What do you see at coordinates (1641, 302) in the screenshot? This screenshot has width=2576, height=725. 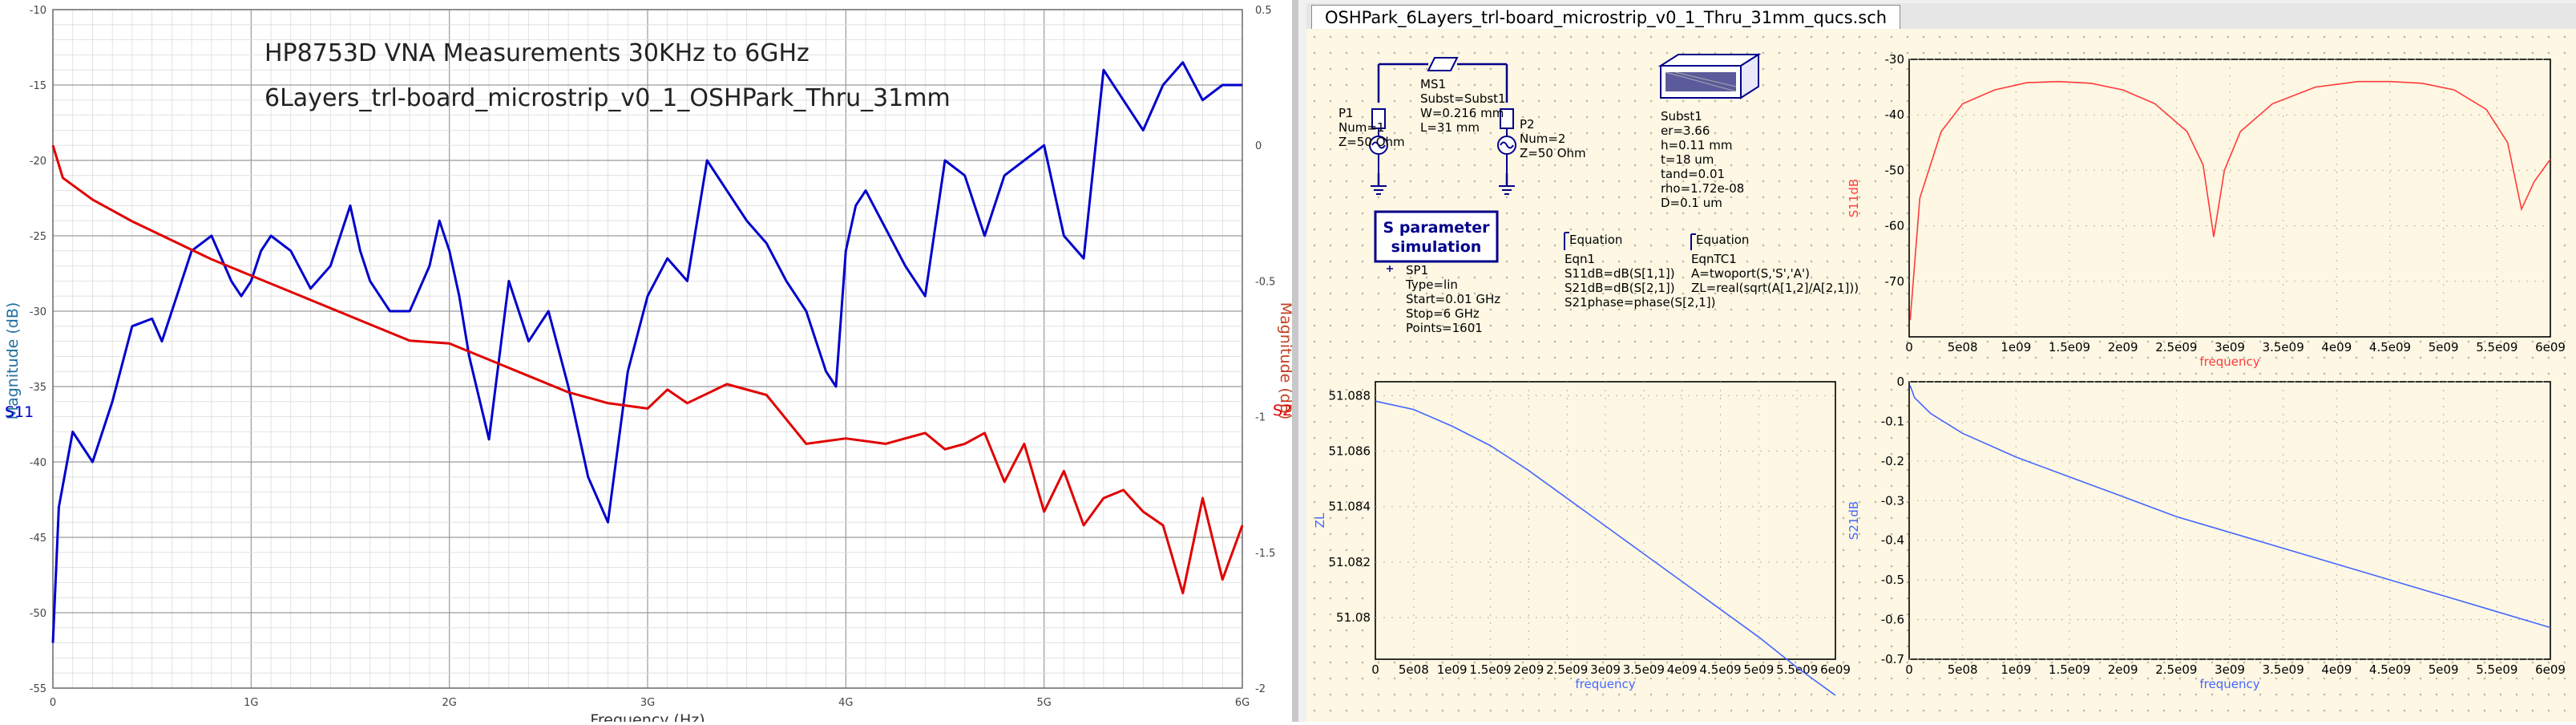 I see `eqn1-phase: S21phase=phase(S[2,1])` at bounding box center [1641, 302].